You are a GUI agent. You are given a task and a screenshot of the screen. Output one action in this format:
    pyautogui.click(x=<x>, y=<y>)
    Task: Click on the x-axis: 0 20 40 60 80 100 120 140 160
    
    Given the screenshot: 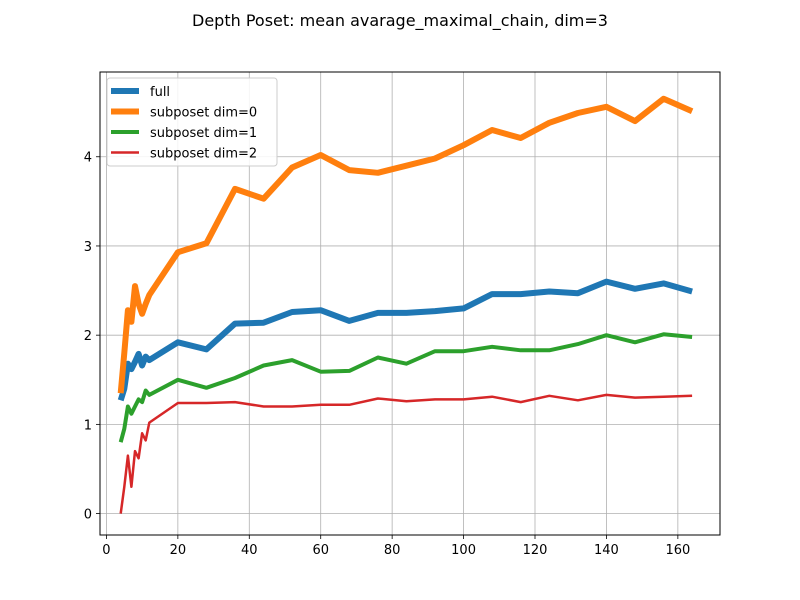 What is the action you would take?
    pyautogui.click(x=396, y=546)
    